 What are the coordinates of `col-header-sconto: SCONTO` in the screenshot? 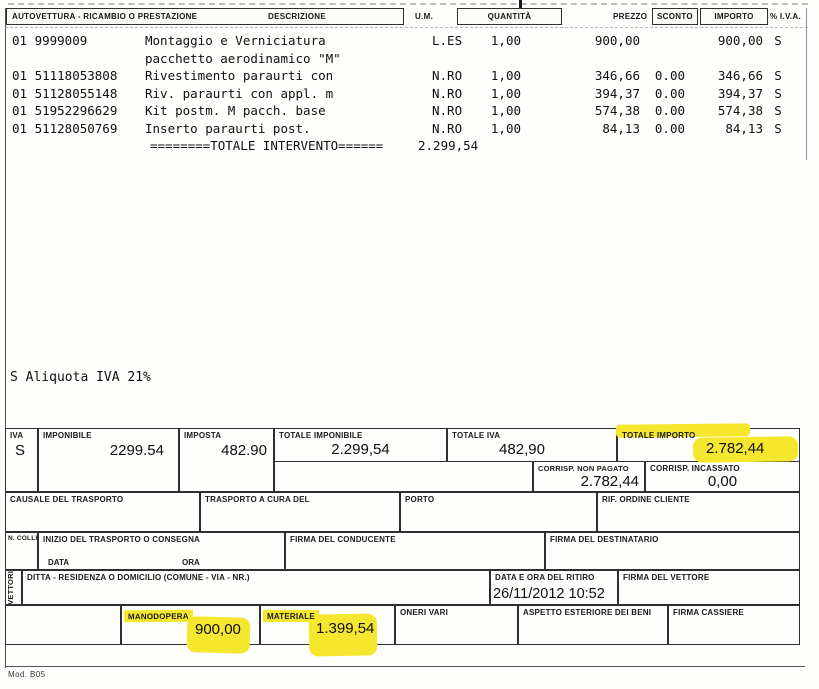 It's located at (675, 16).